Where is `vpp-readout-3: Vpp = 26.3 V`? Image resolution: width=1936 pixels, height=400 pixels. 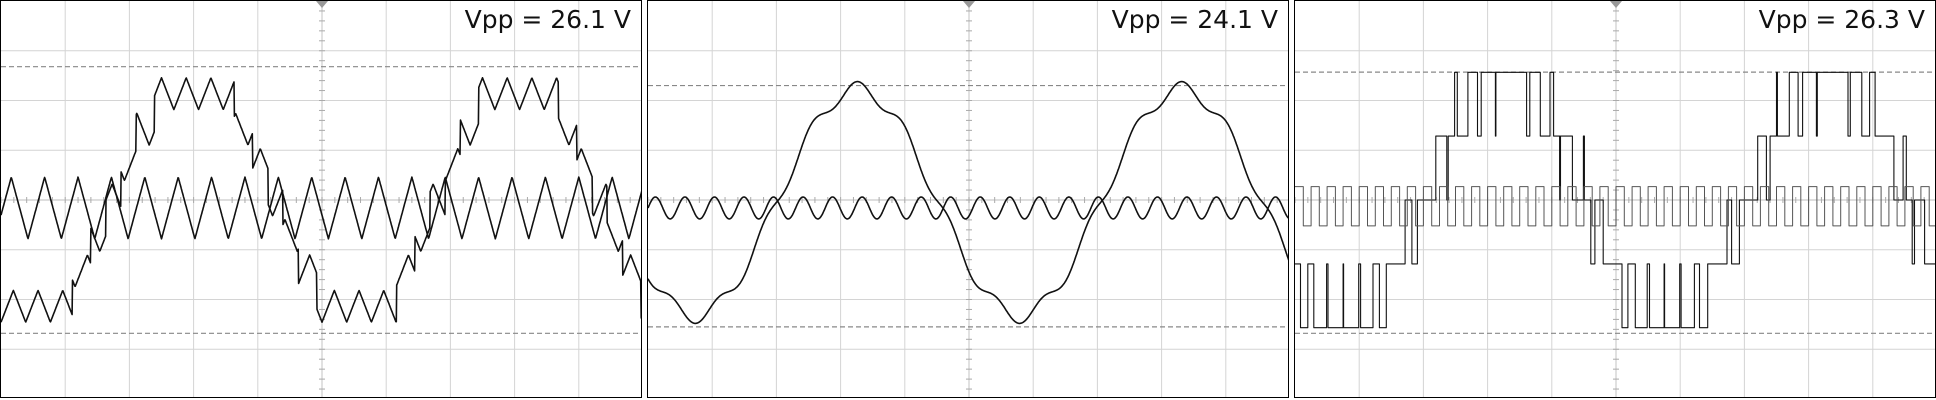
vpp-readout-3: Vpp = 26.3 V is located at coordinates (1841, 19).